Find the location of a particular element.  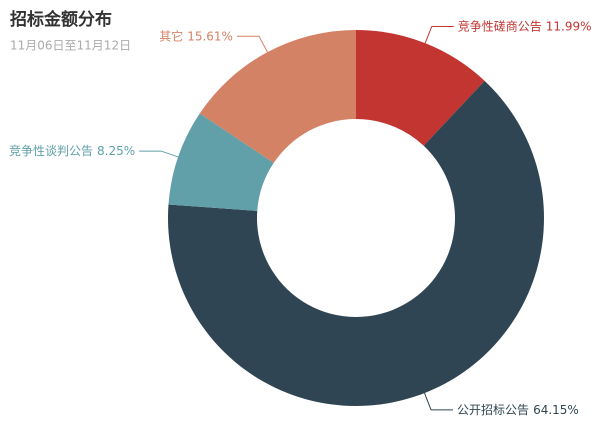

slice-value: 64.15% is located at coordinates (556, 409).